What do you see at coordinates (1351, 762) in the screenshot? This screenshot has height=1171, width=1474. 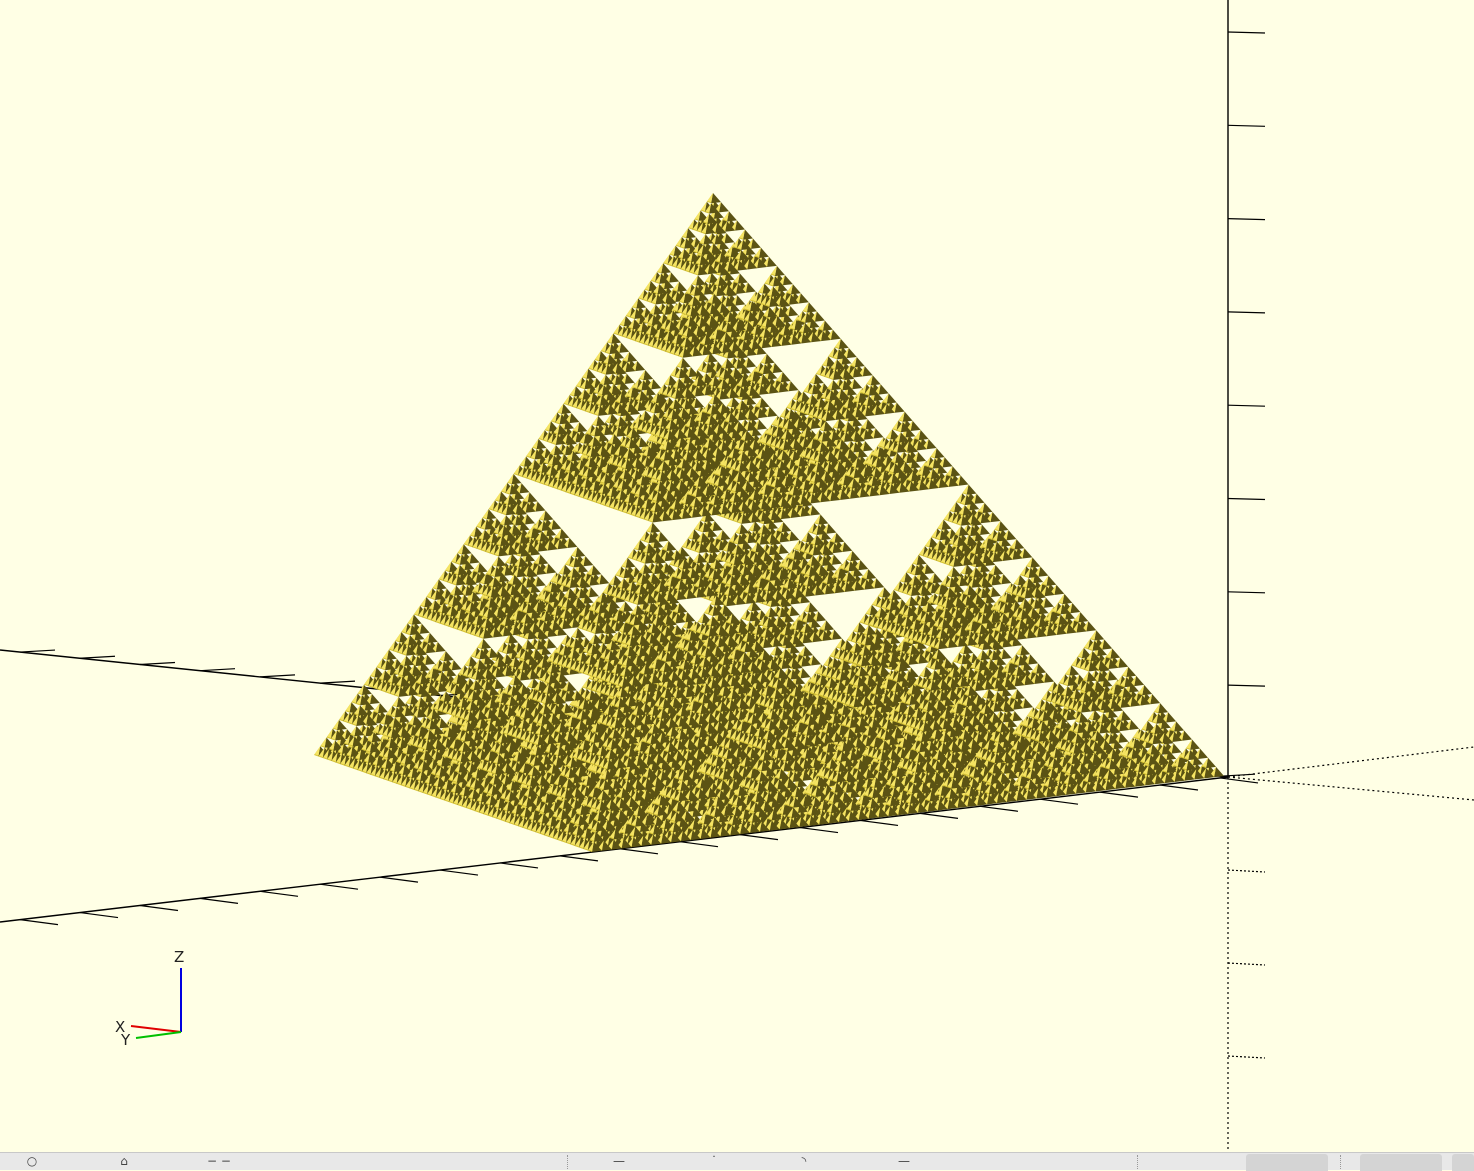 I see `x-axis-negative-line` at bounding box center [1351, 762].